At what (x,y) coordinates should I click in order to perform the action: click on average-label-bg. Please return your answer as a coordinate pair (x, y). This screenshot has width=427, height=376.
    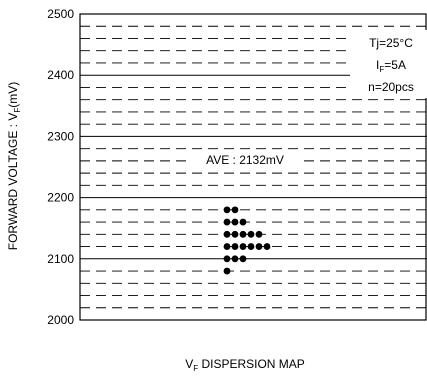
    Looking at the image, I should click on (245, 160).